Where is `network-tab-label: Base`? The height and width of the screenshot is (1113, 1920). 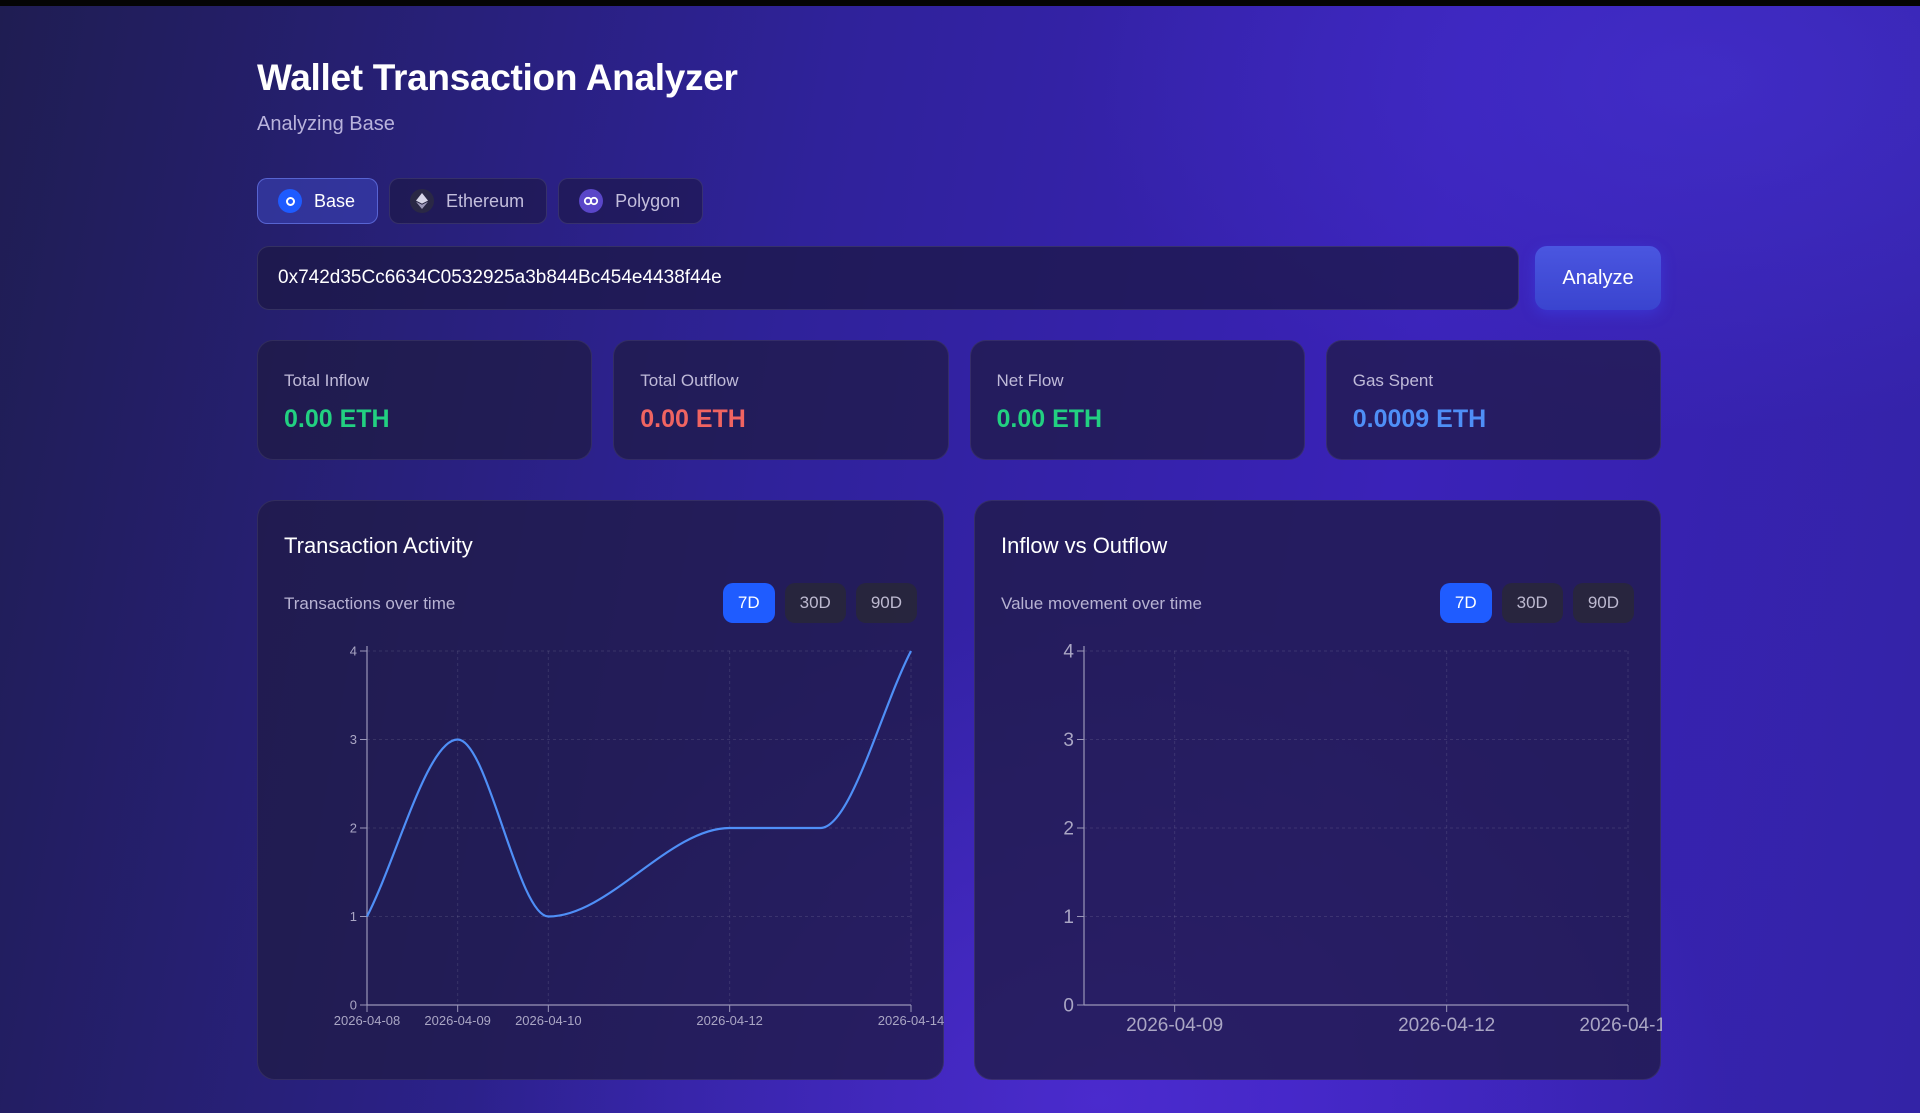 network-tab-label: Base is located at coordinates (335, 200).